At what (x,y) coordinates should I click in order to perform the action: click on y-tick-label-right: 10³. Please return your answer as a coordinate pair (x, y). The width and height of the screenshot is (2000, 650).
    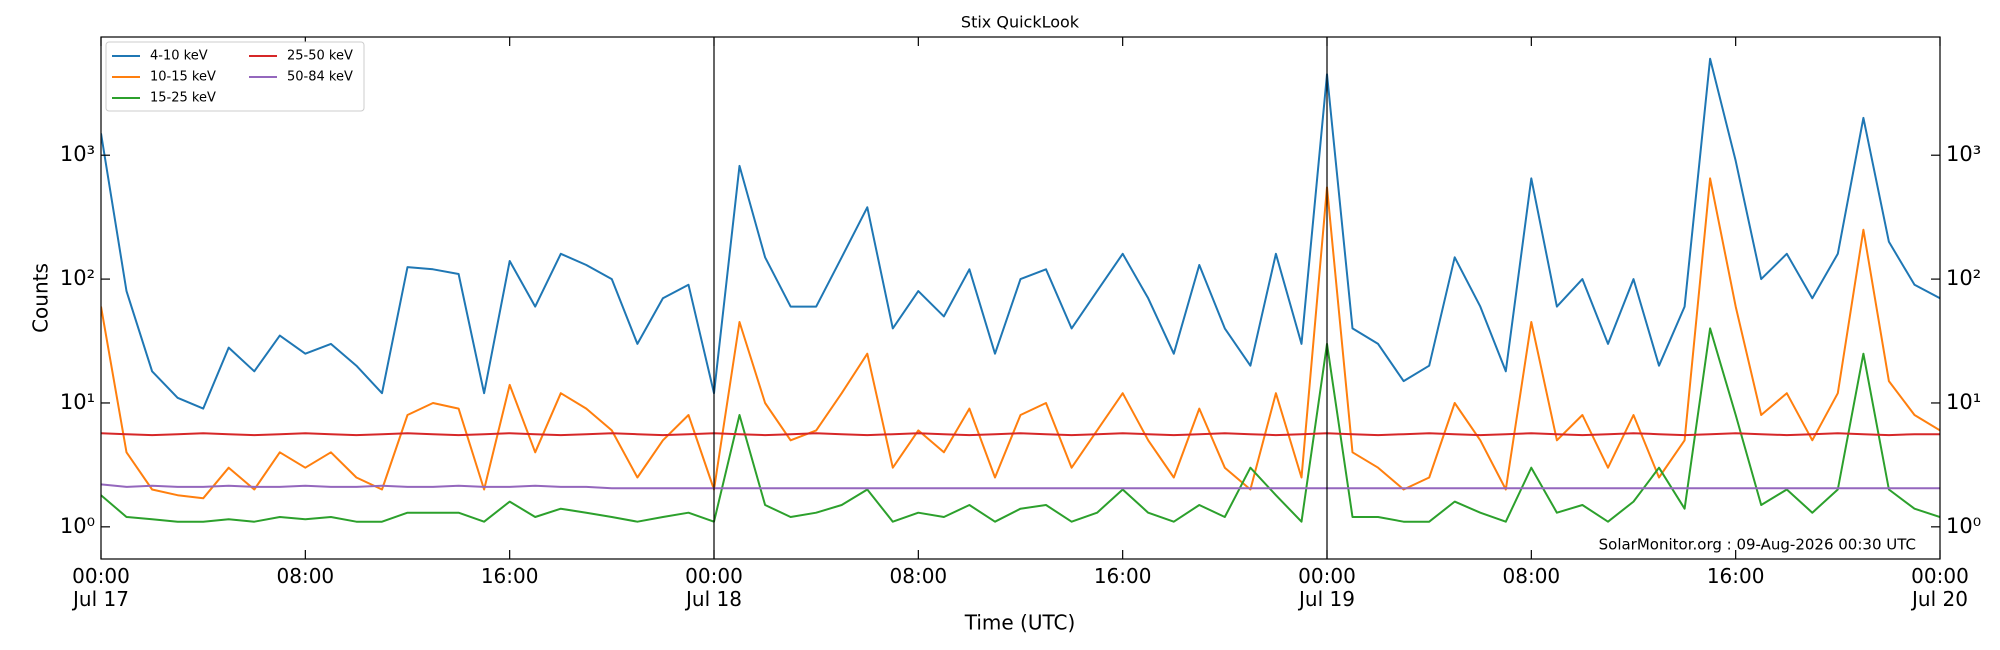
    Looking at the image, I should click on (1963, 154).